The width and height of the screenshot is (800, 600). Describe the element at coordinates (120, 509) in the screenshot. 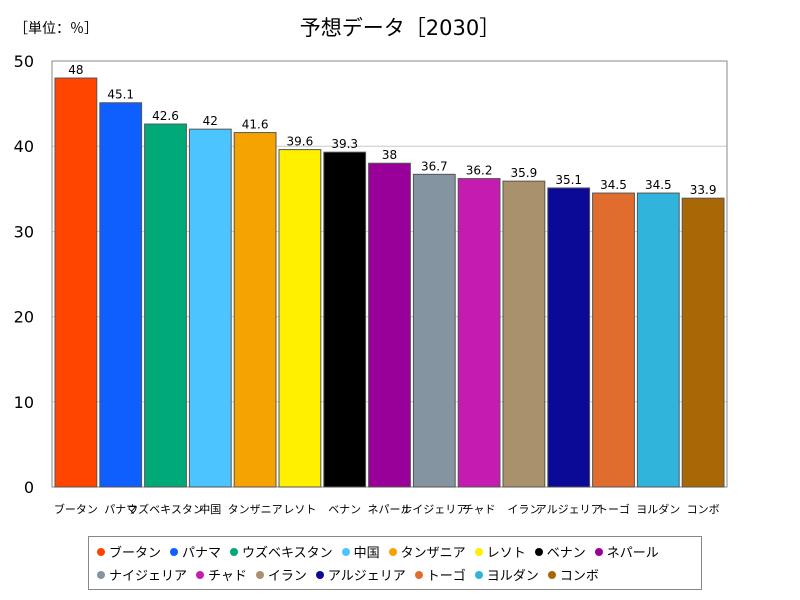

I see `x-category-label: パナマ` at that location.